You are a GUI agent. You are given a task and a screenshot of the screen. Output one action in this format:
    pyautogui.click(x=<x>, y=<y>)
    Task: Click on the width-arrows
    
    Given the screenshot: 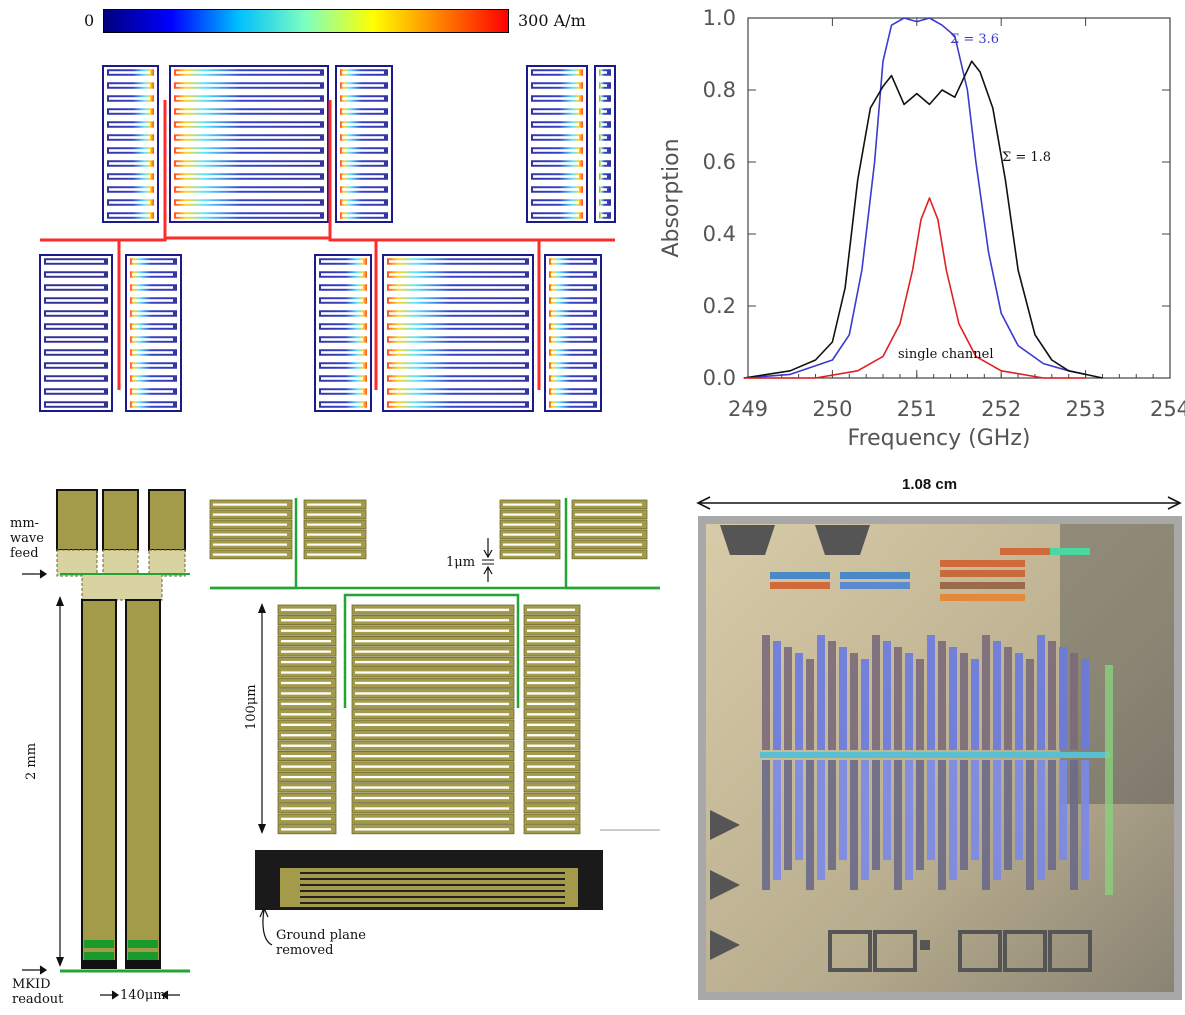 What is the action you would take?
    pyautogui.click(x=140, y=995)
    